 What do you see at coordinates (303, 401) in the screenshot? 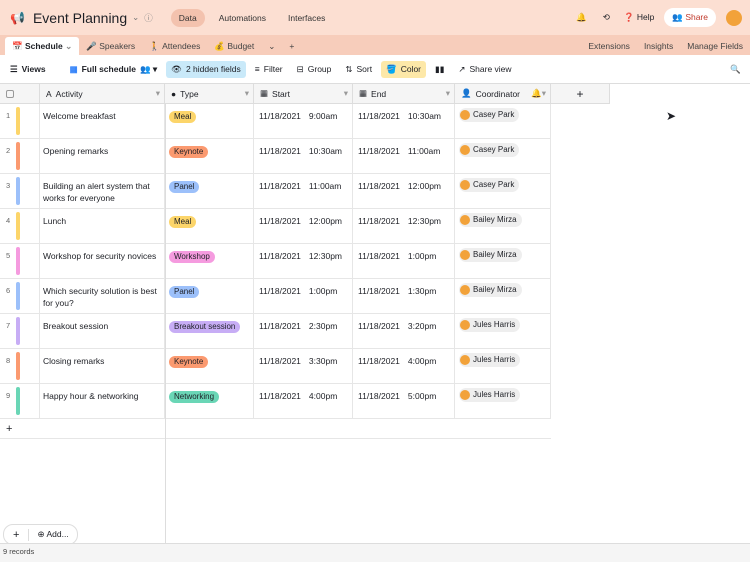
I see `cell-start: 11/18/2021 4:00pm` at bounding box center [303, 401].